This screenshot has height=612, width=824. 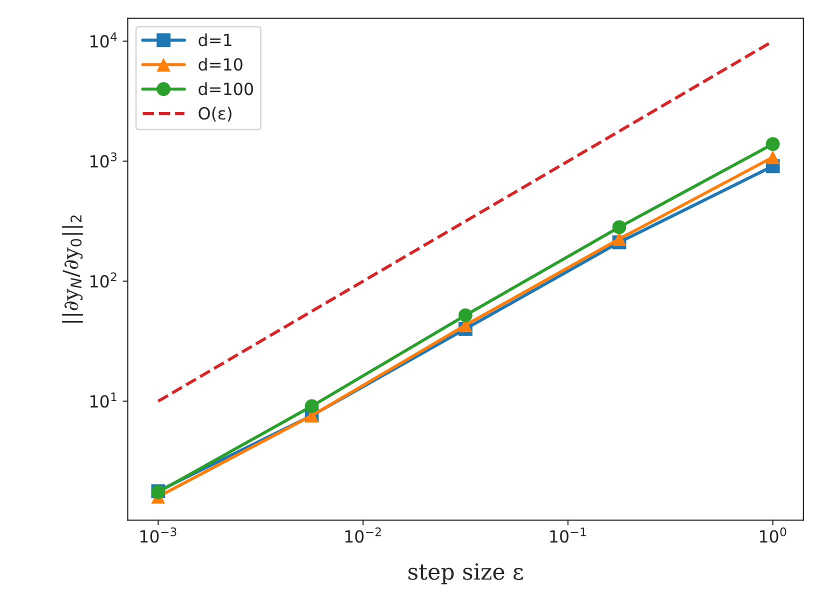 I want to click on legend-label: d=100, so click(x=225, y=89).